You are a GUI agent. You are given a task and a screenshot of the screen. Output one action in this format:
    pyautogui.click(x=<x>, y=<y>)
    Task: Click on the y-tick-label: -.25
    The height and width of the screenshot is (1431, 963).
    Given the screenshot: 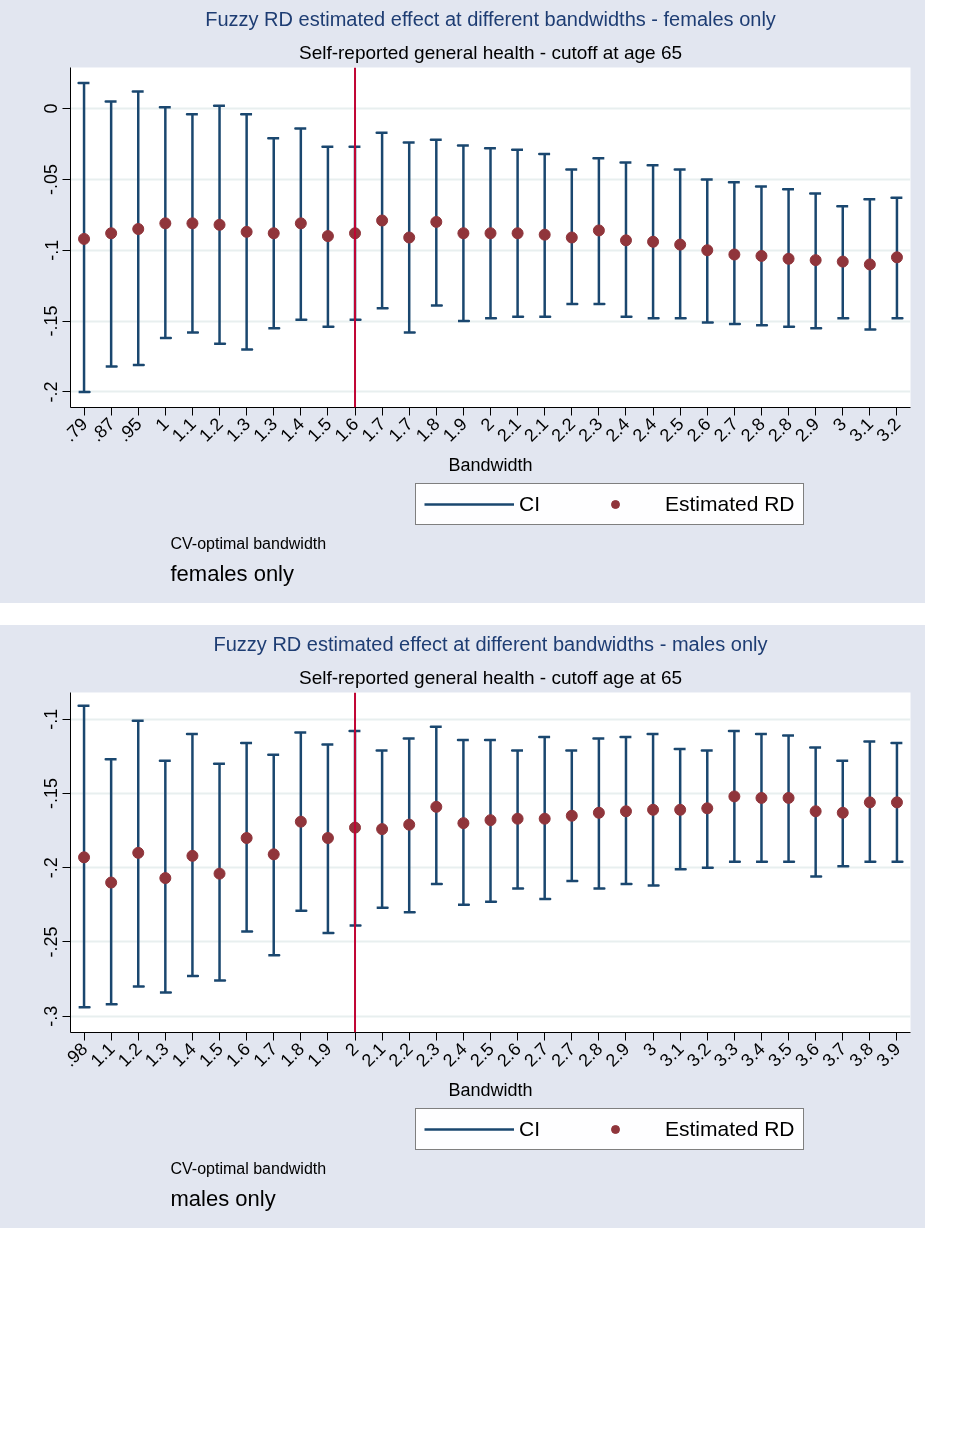 What is the action you would take?
    pyautogui.click(x=51, y=942)
    